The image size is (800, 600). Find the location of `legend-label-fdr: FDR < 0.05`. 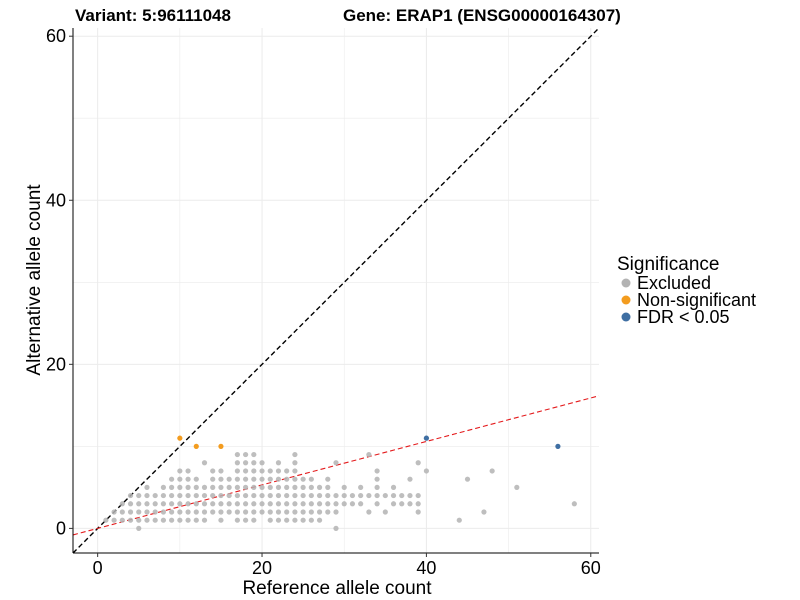

legend-label-fdr: FDR < 0.05 is located at coordinates (683, 317).